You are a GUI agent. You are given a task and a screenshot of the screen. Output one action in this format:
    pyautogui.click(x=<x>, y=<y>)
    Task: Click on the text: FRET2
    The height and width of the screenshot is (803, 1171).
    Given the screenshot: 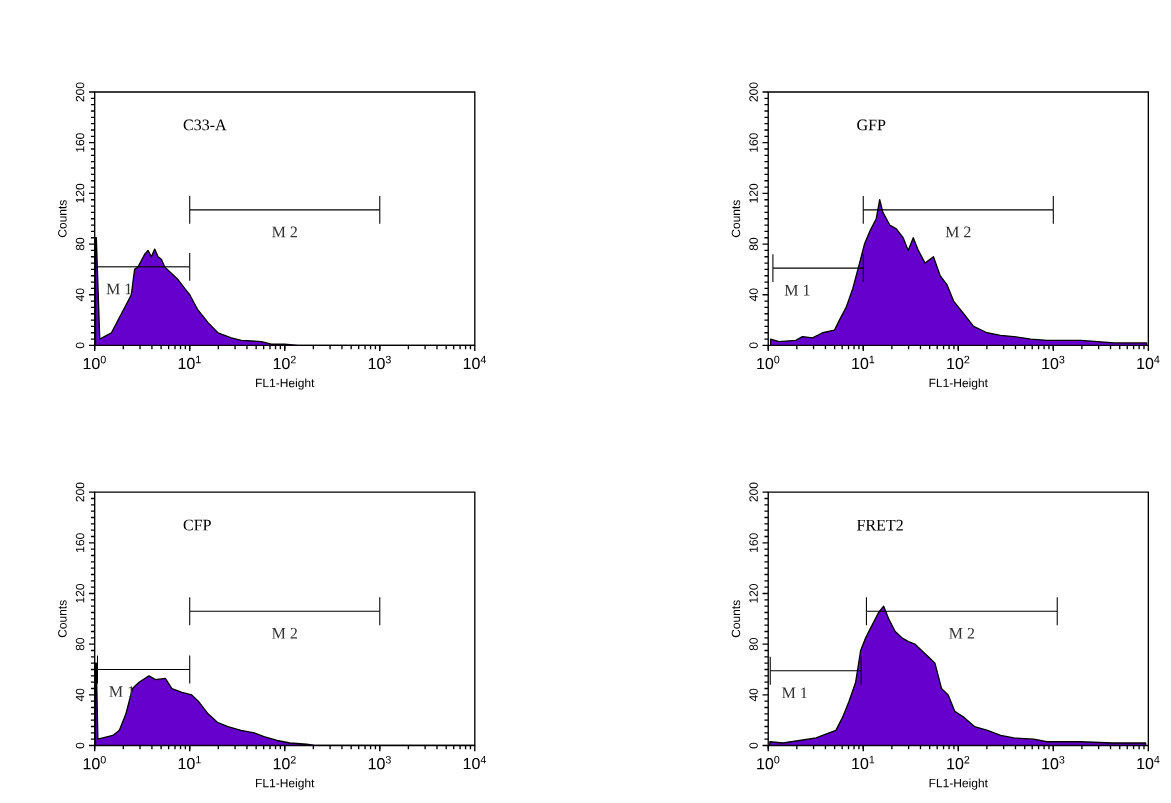 What is the action you would take?
    pyautogui.click(x=880, y=525)
    